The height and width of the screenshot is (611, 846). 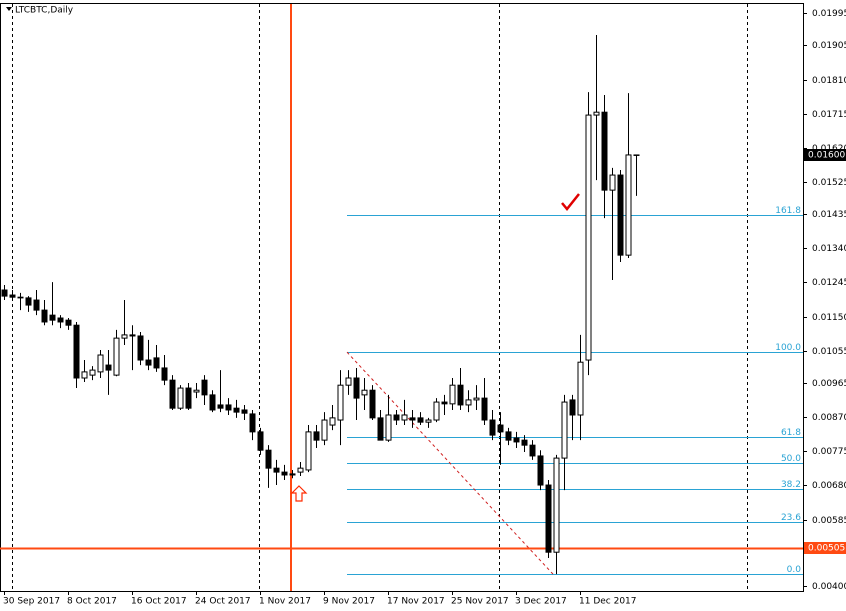 I want to click on price-label: 0.01600, so click(x=826, y=156).